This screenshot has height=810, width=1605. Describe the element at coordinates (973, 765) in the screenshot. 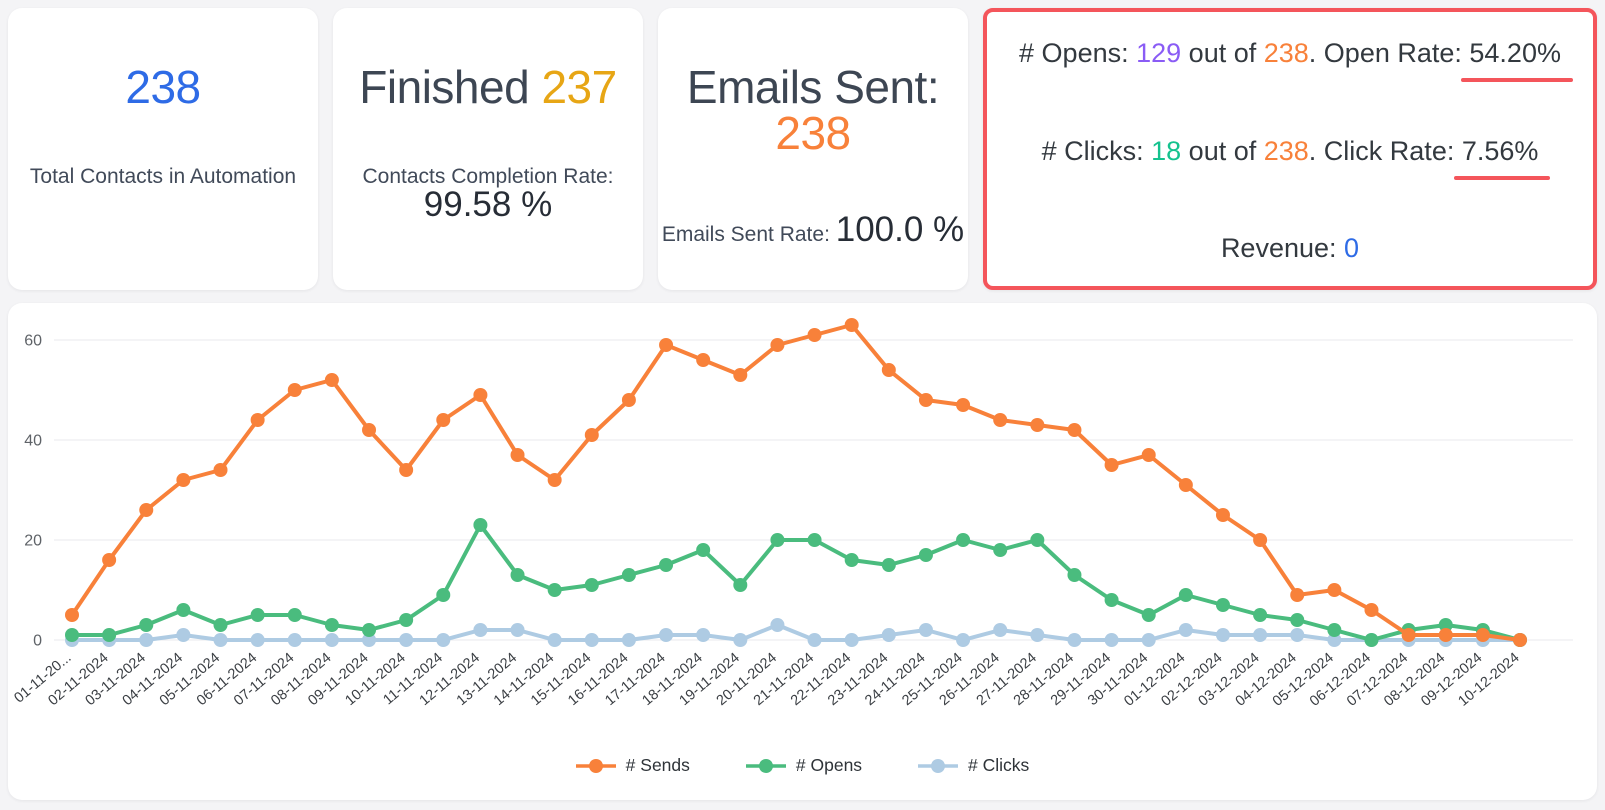

I see `legend-item-clicks: # Clicks` at that location.